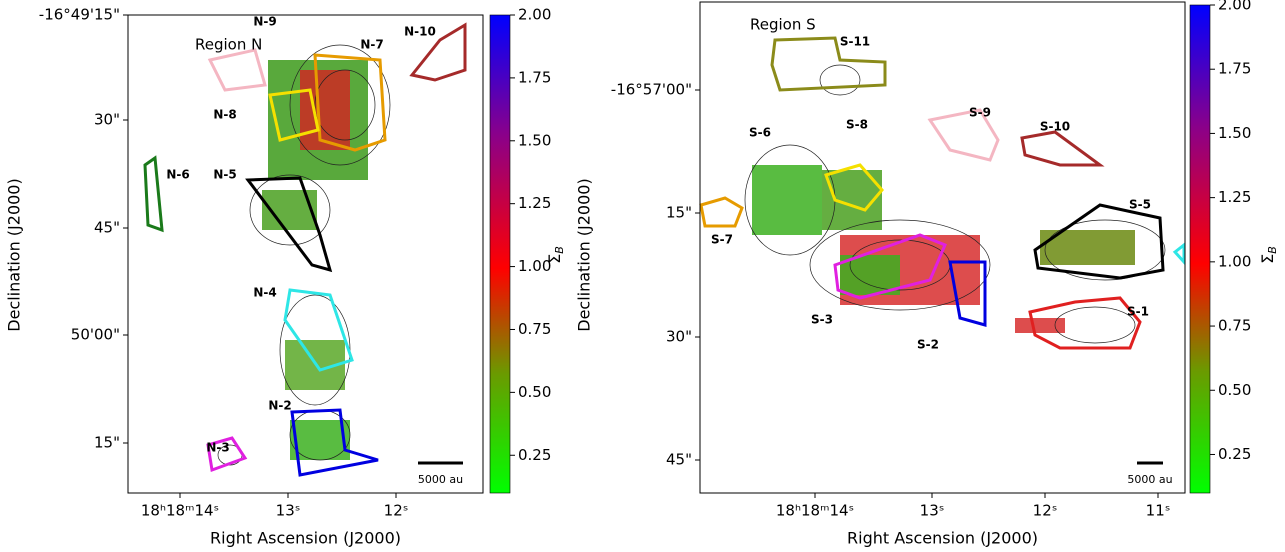 The image size is (1285, 552). Describe the element at coordinates (1138, 312) in the screenshot. I see `source-label: S-1` at that location.